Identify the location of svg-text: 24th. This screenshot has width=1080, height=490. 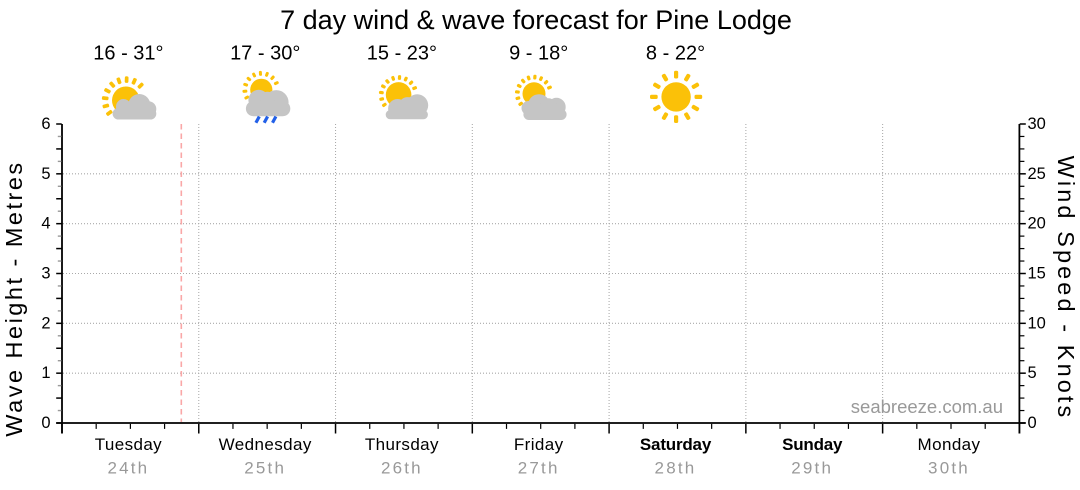
(128, 467).